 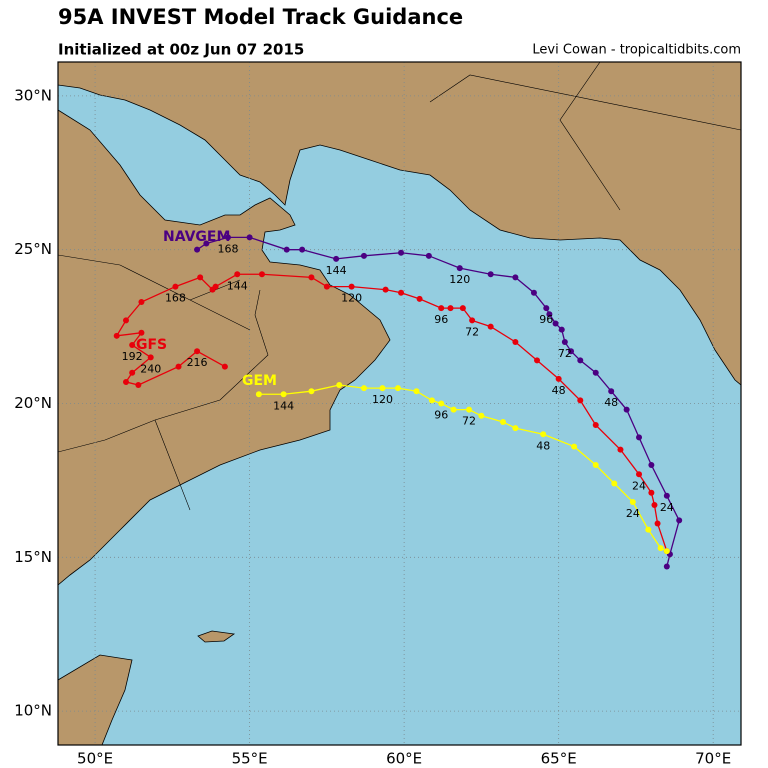 I want to click on x-tick-label: 70°E, so click(x=713, y=759).